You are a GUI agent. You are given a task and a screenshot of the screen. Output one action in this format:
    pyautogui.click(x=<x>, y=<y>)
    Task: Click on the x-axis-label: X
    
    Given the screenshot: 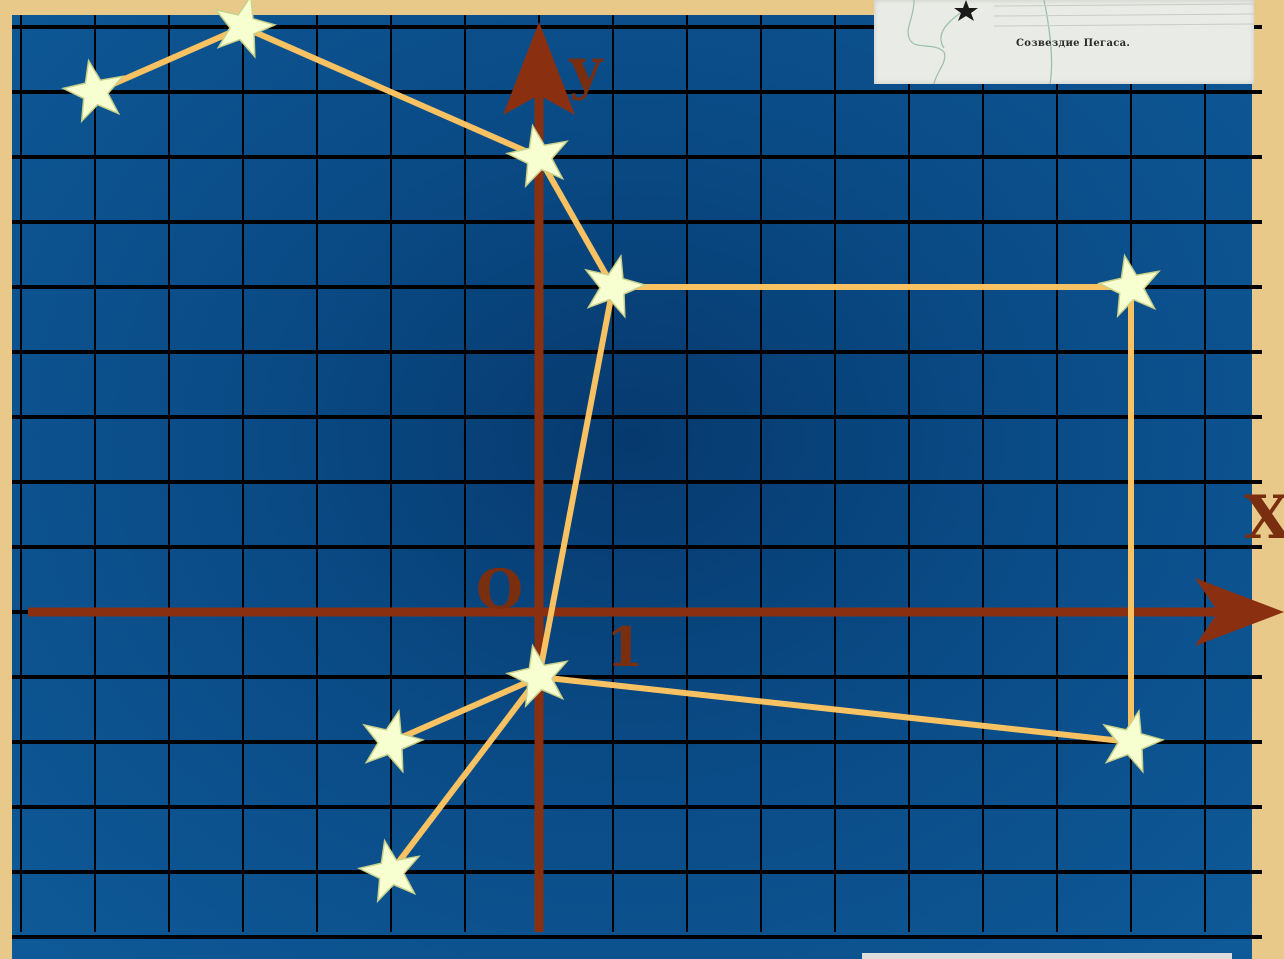 What is the action you would take?
    pyautogui.click(x=1264, y=518)
    